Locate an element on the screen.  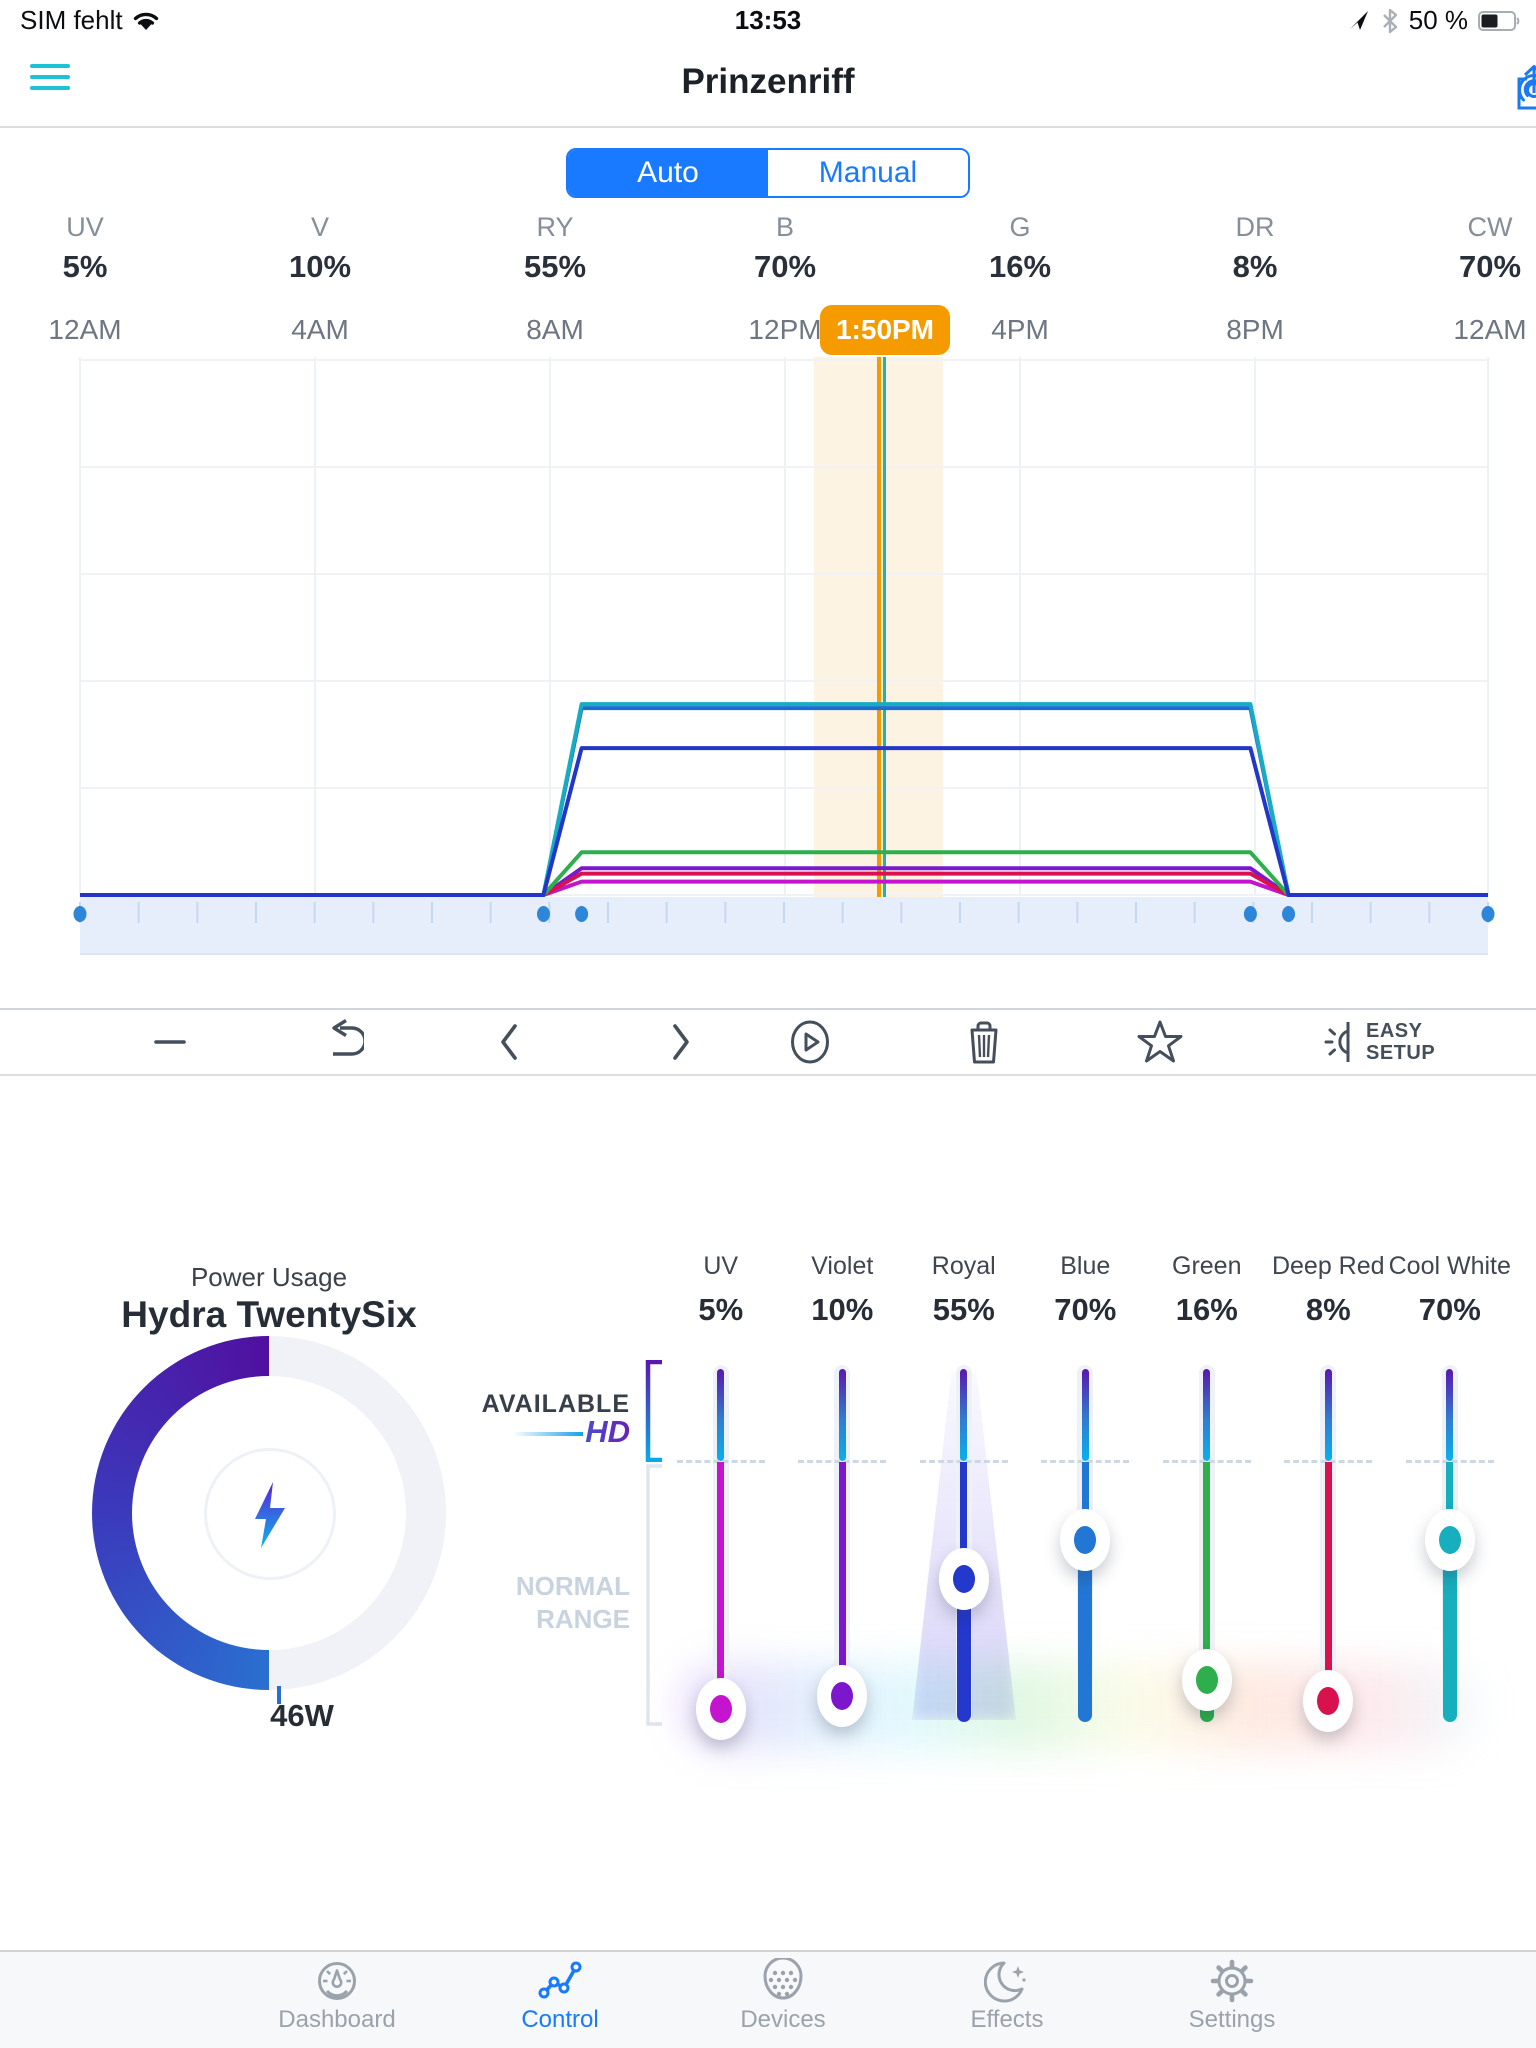
time-label: 8PM is located at coordinates (1255, 329).